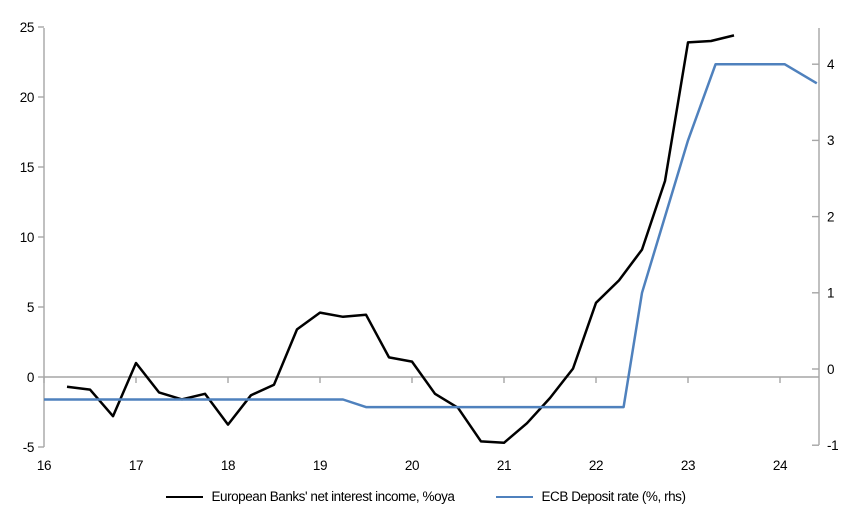 The image size is (852, 531). Describe the element at coordinates (830, 293) in the screenshot. I see `right-axis-tick-label: 1` at that location.